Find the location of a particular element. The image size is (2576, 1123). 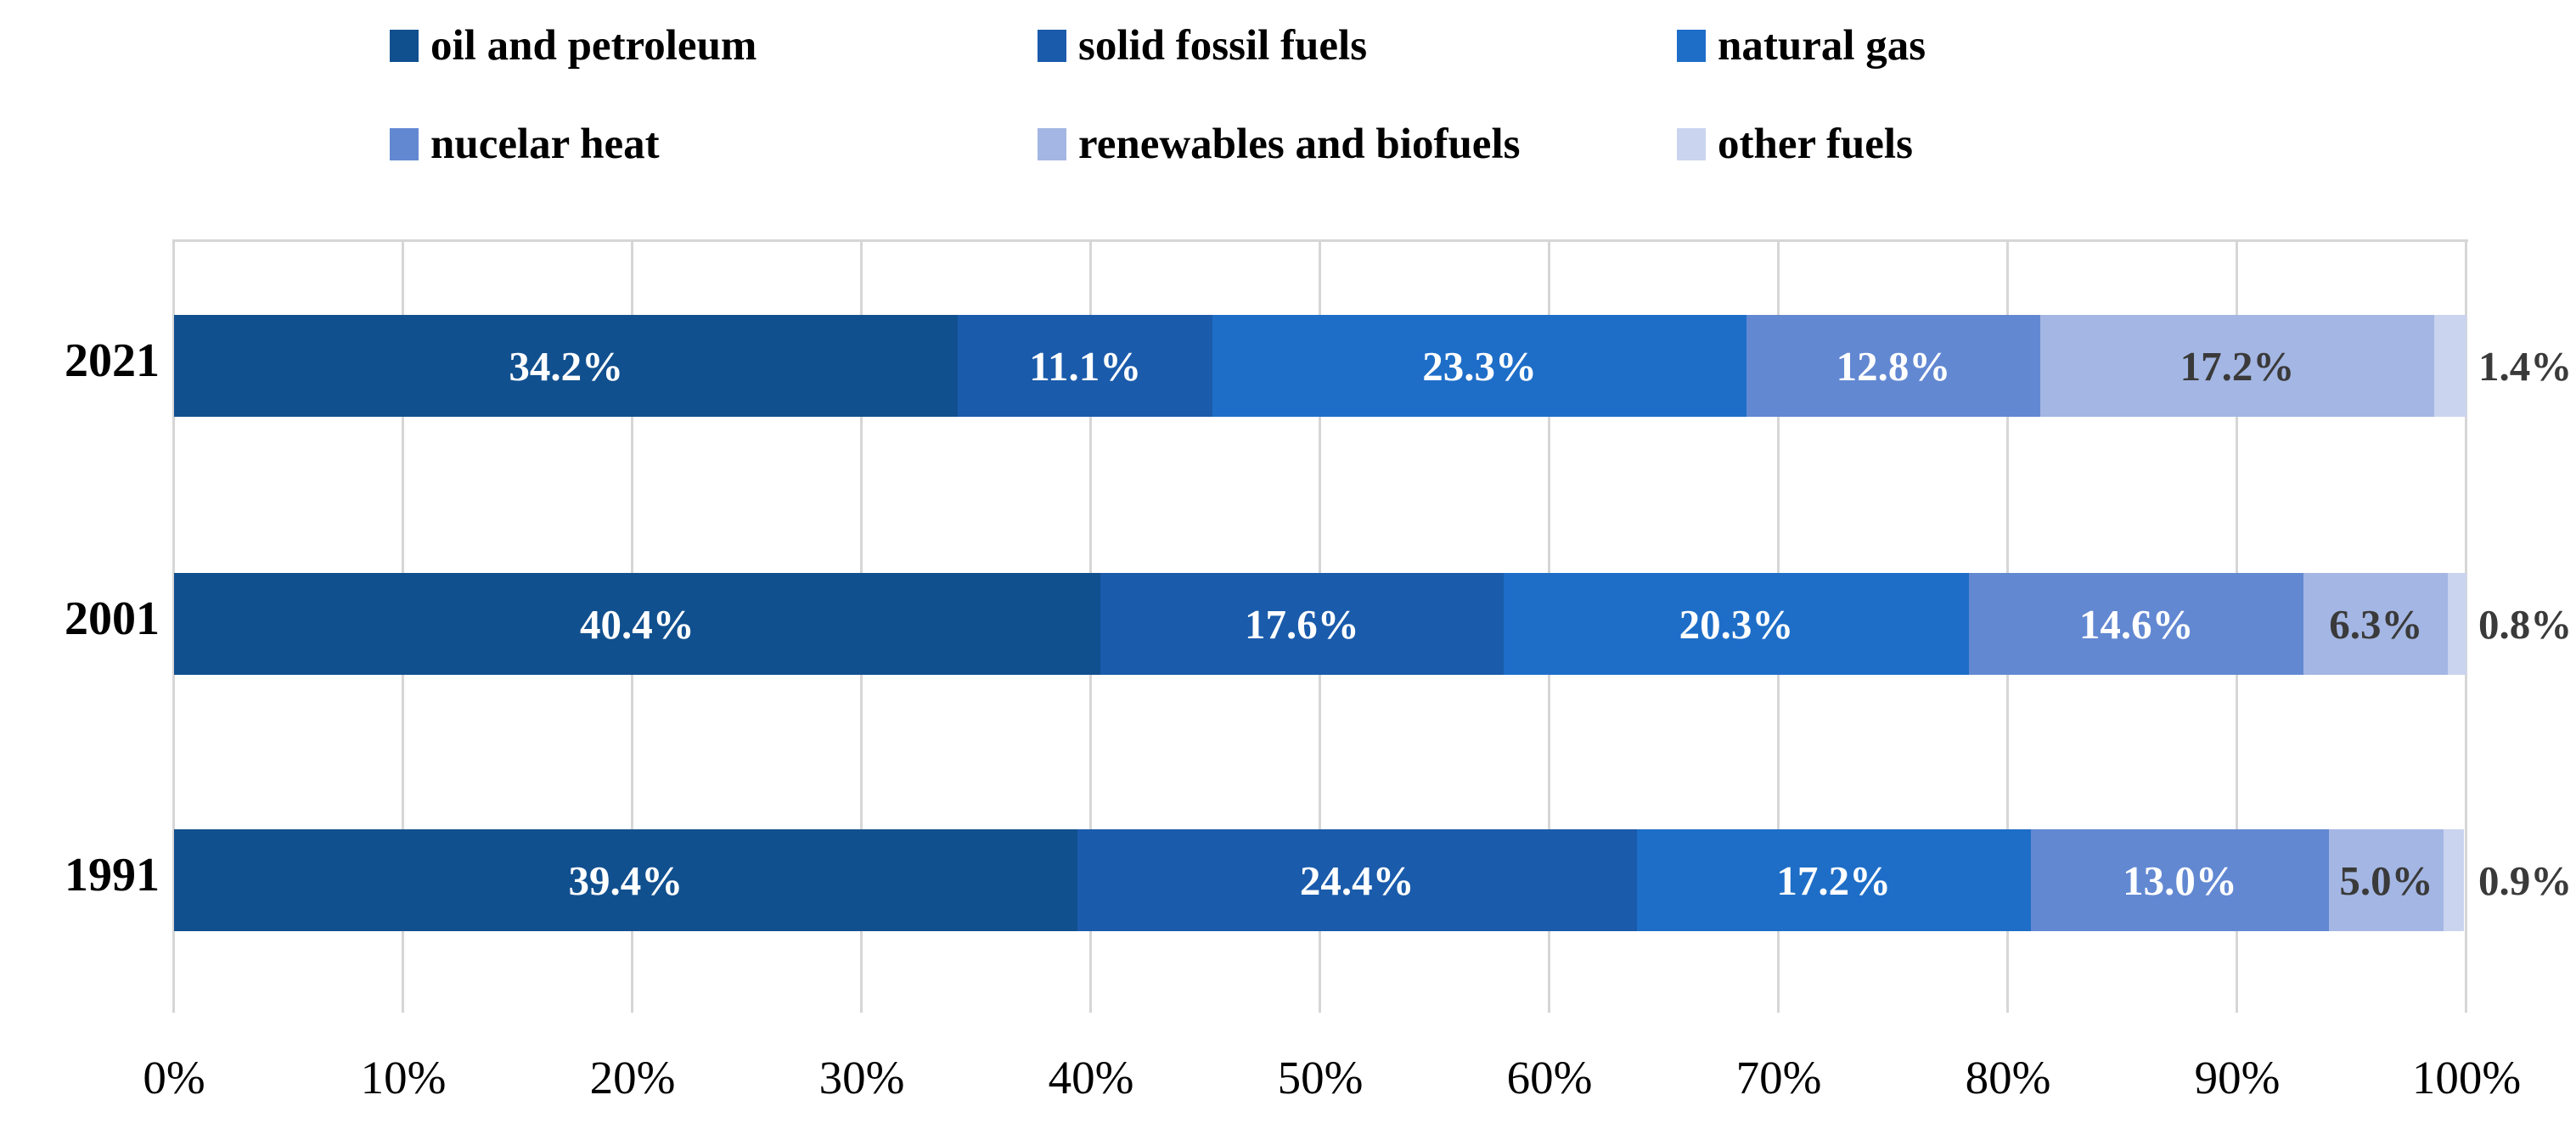

legend-item: natural gas is located at coordinates (1801, 45).